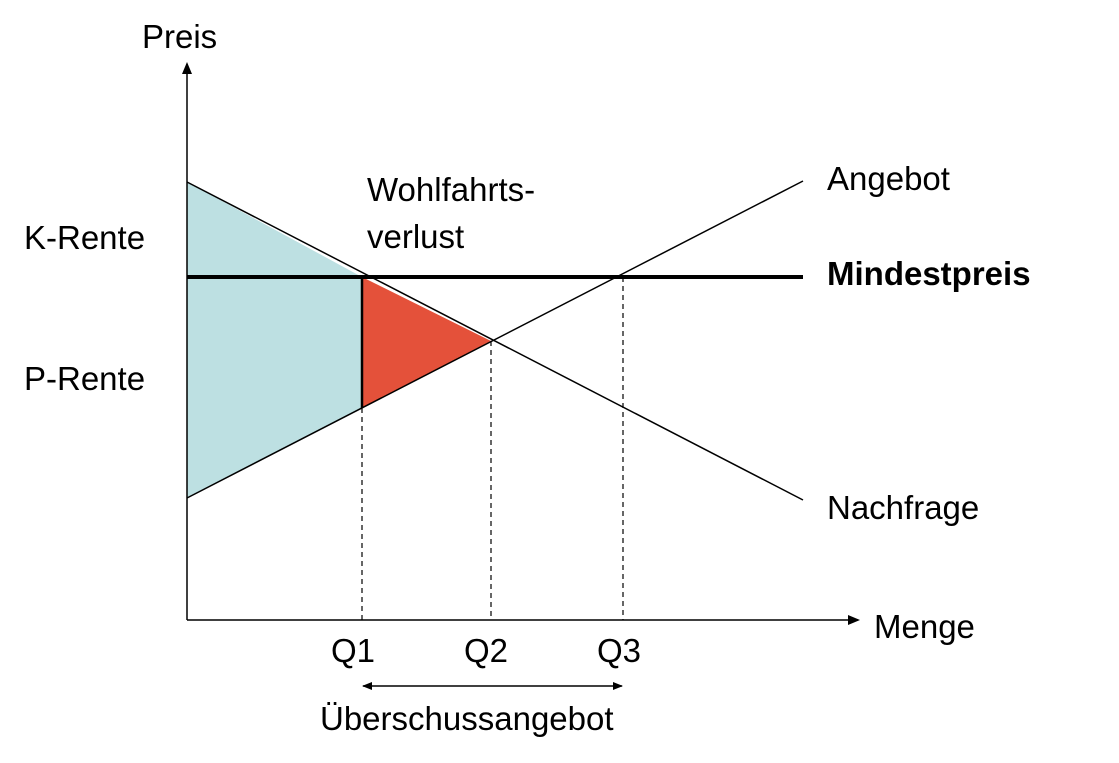 The image size is (1119, 763). What do you see at coordinates (924, 626) in the screenshot?
I see `x-axis-label: Menge` at bounding box center [924, 626].